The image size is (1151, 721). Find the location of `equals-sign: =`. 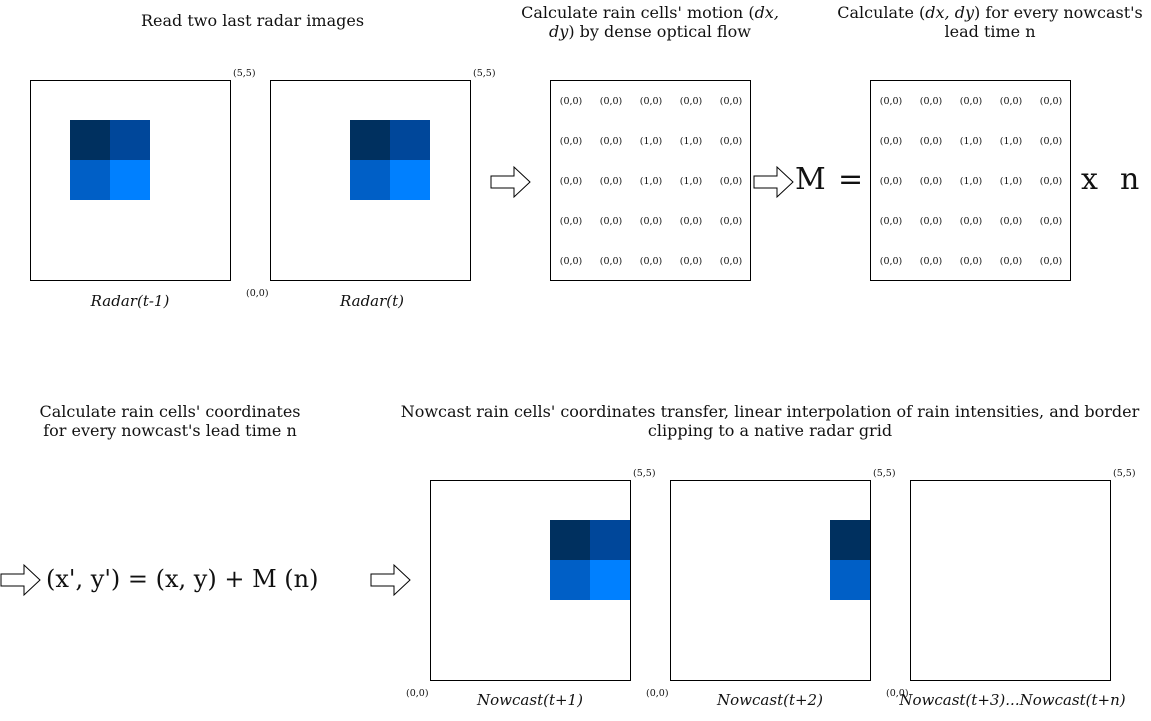

equals-sign: = is located at coordinates (851, 179).